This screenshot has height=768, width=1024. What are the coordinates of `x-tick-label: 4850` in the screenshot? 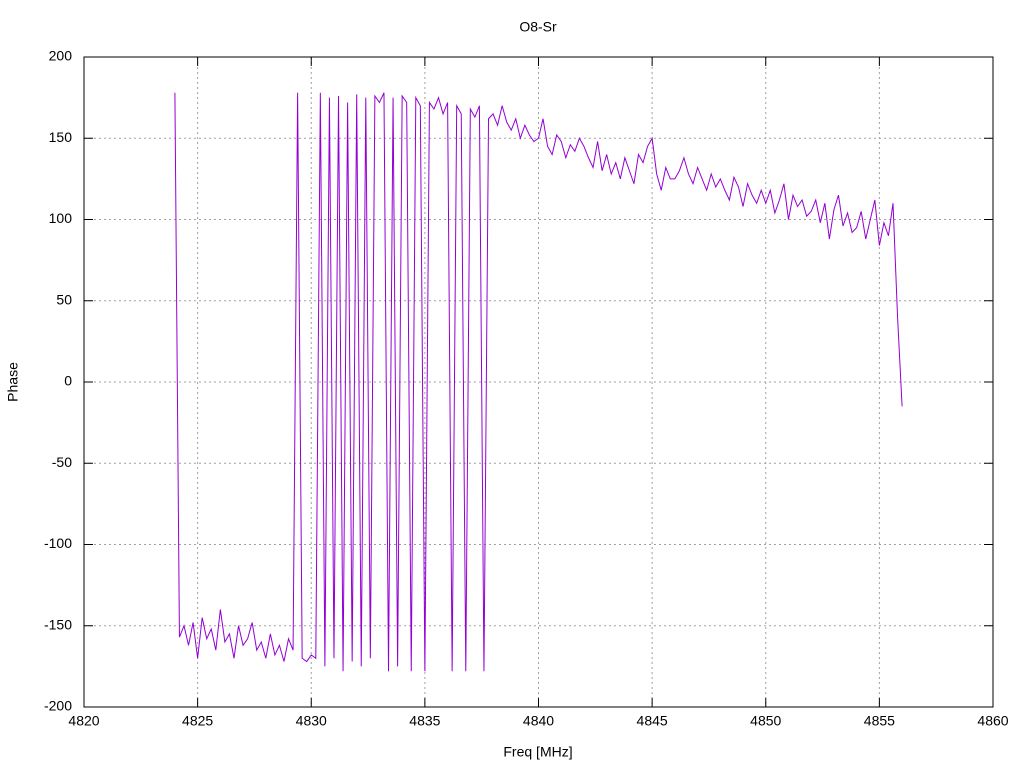 It's located at (765, 721).